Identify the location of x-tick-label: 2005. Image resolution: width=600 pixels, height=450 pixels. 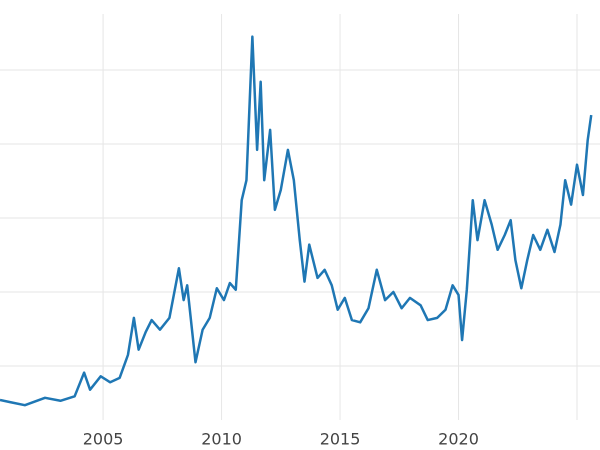
(103, 439).